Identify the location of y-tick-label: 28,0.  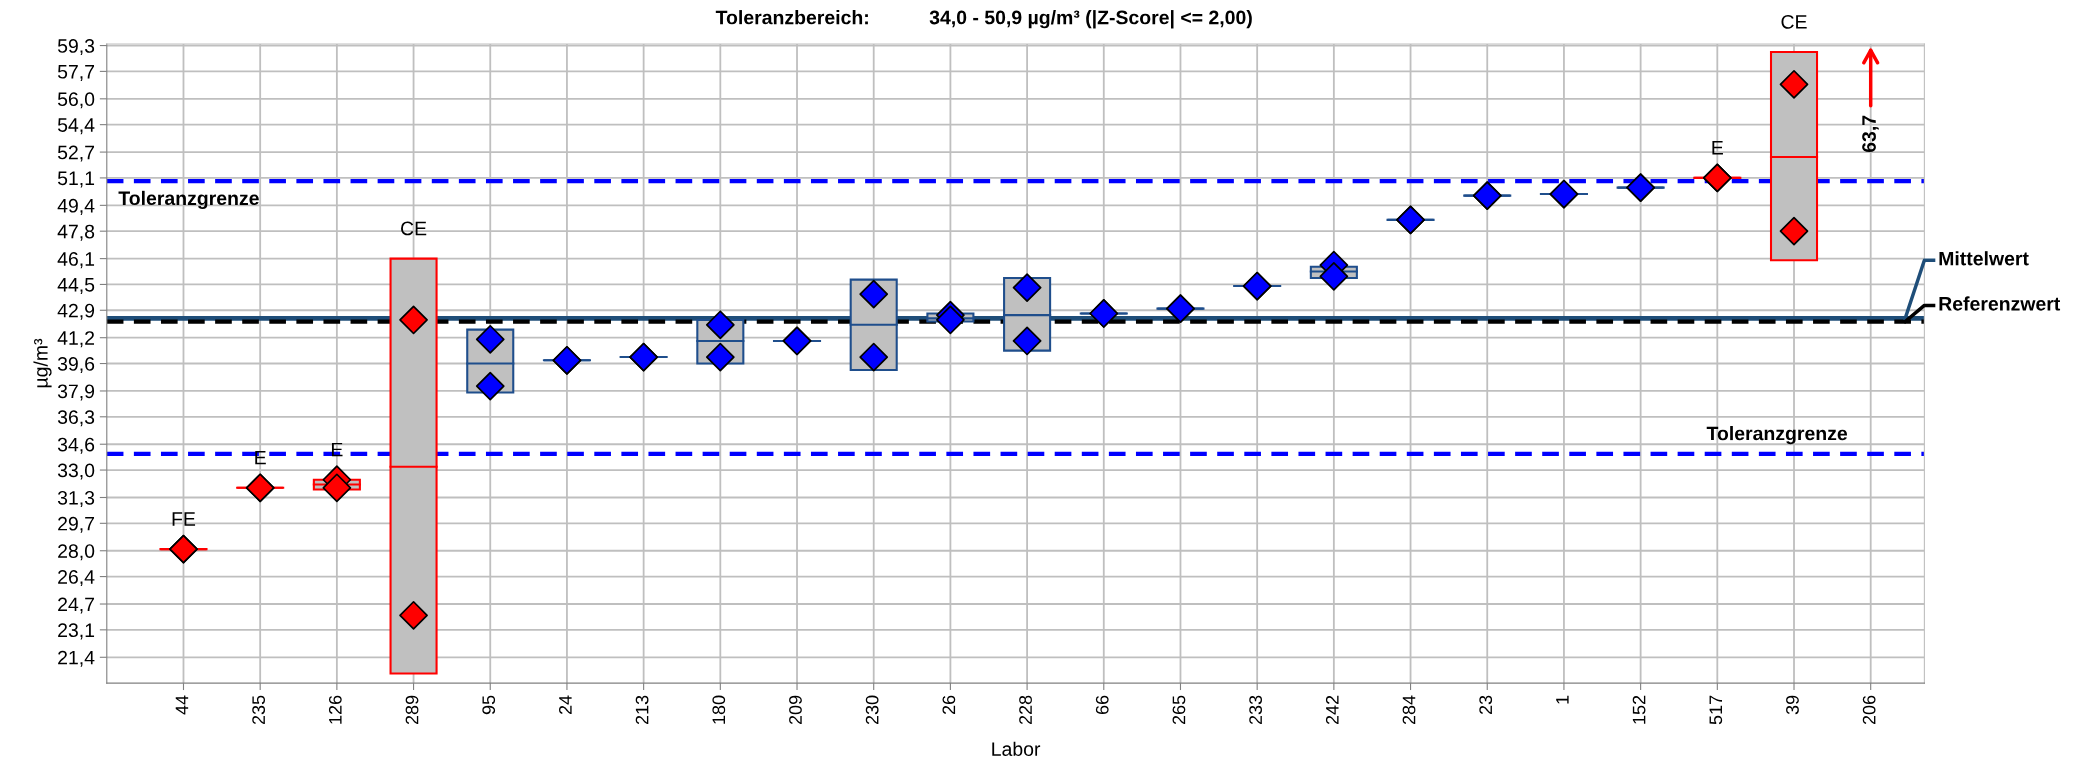
(76, 552).